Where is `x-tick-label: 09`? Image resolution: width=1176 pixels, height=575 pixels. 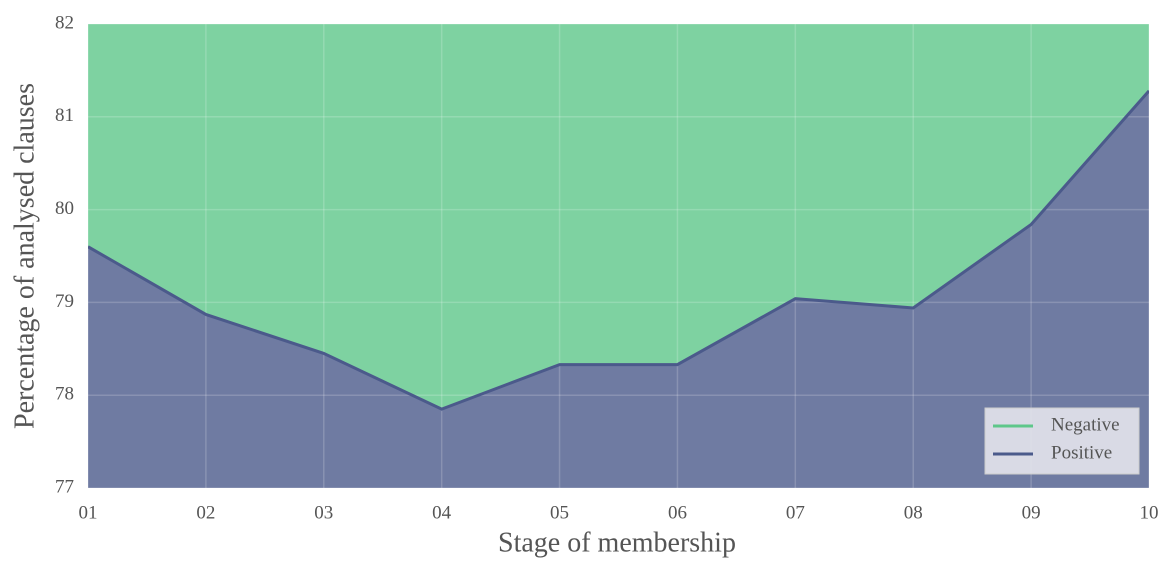 x-tick-label: 09 is located at coordinates (1031, 512).